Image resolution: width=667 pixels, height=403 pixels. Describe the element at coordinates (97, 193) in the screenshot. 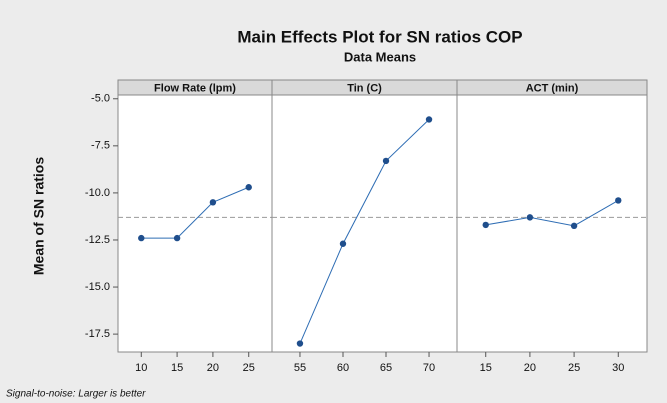

I see `y-tick-label: -10.0` at that location.